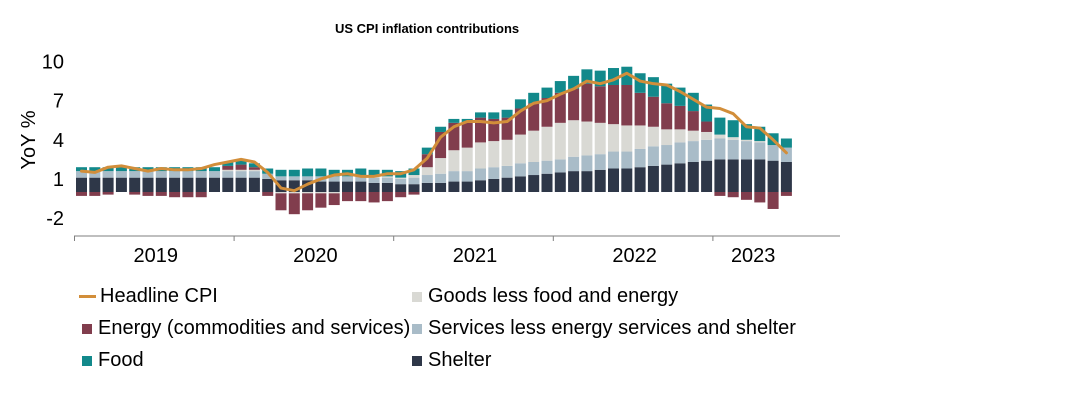 This screenshot has width=1088, height=400. Describe the element at coordinates (543, 296) in the screenshot. I see `legend-item-goods: Goods less food and energy` at that location.